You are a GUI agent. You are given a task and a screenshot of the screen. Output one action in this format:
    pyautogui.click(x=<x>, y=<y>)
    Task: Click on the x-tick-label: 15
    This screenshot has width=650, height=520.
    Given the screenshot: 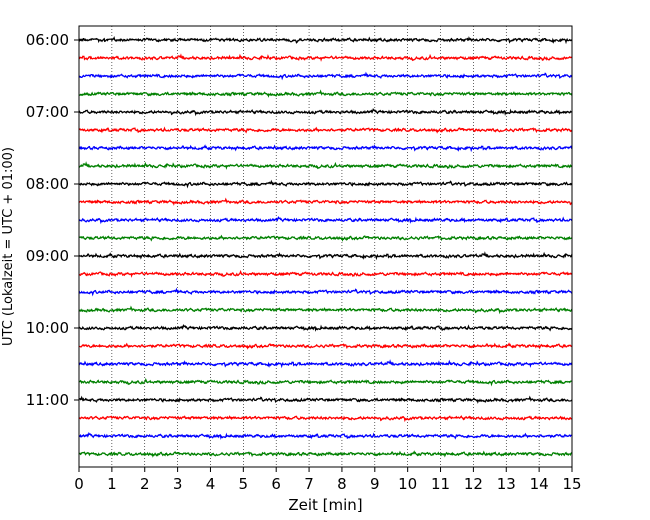 What is the action you would take?
    pyautogui.click(x=571, y=484)
    